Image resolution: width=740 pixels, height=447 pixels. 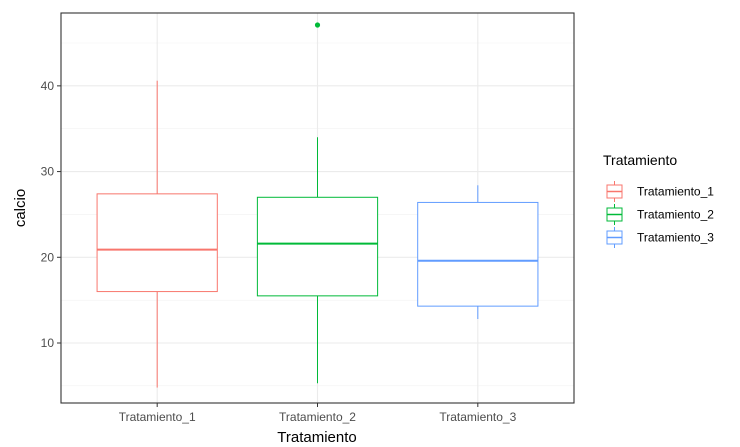 I want to click on legend-label: Tratamiento_2, so click(x=675, y=215).